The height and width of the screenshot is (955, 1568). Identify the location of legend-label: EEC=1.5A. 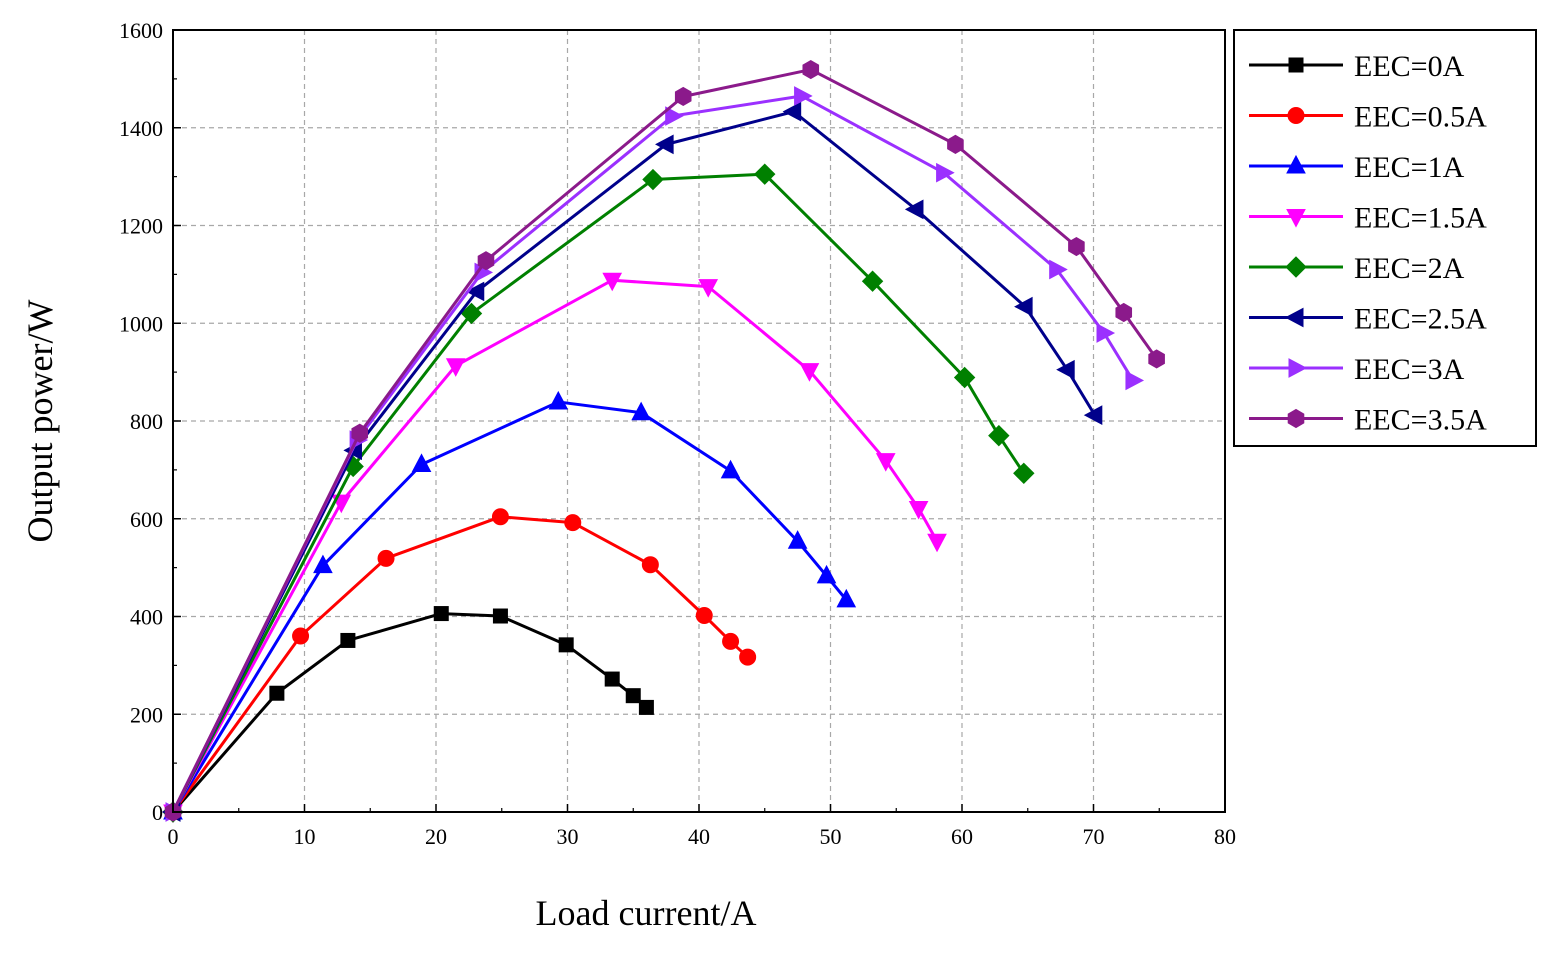
(1420, 218).